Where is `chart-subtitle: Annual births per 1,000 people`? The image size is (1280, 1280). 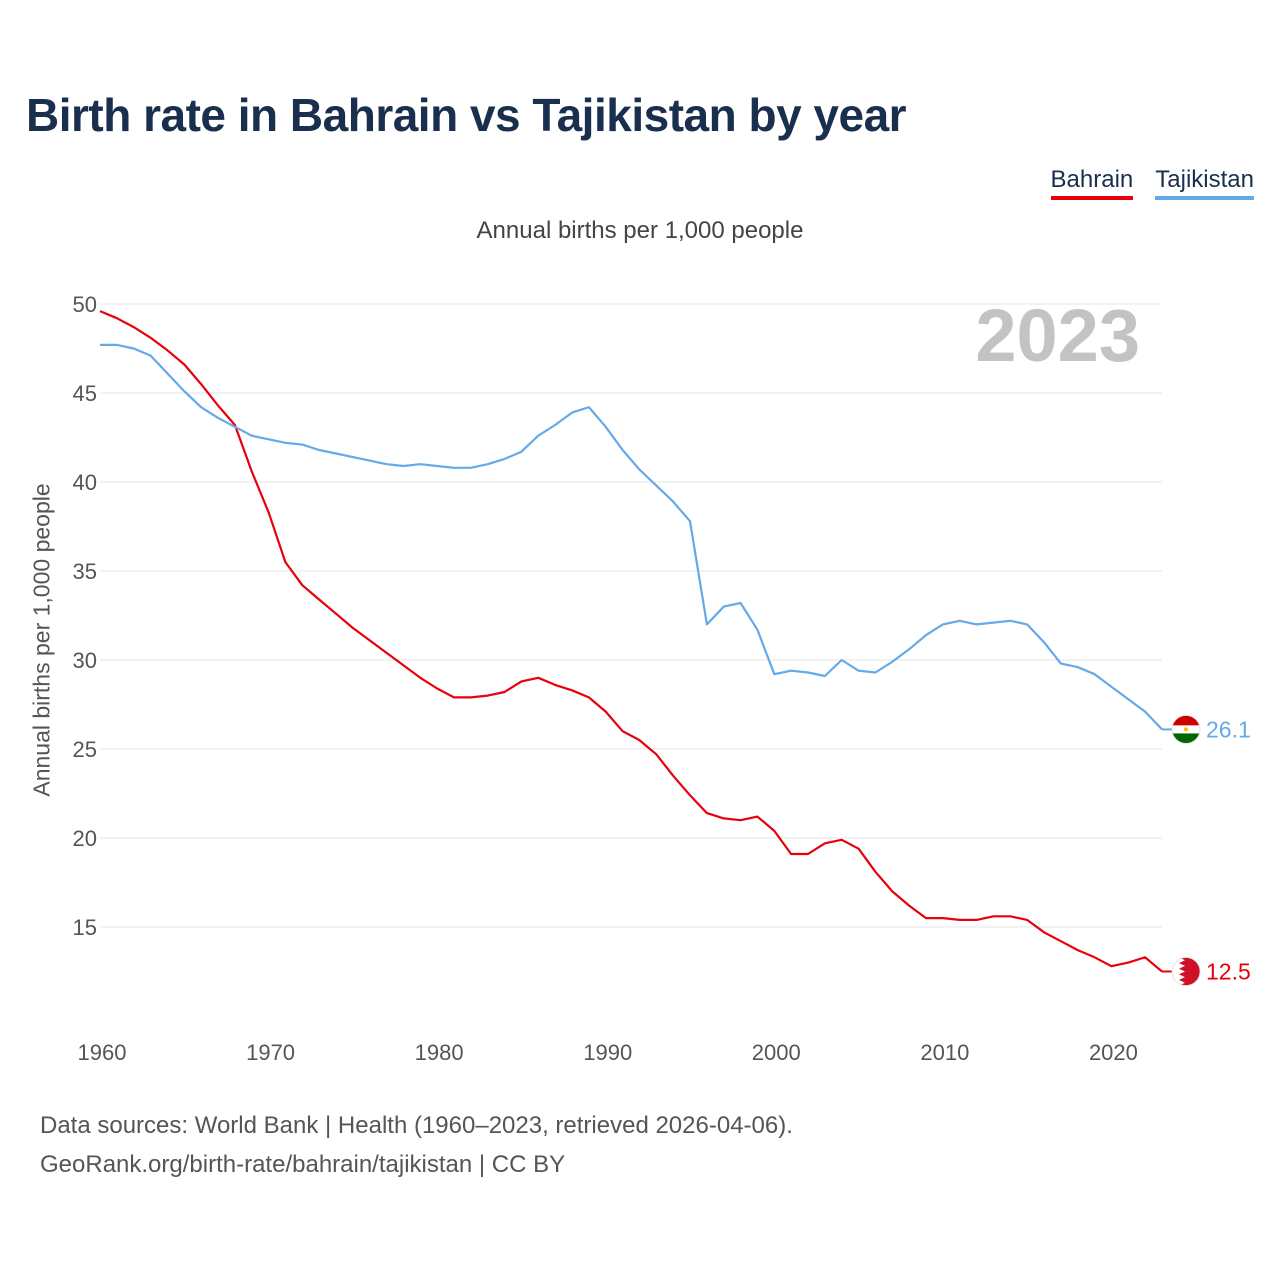
chart-subtitle: Annual births per 1,000 people is located at coordinates (640, 230).